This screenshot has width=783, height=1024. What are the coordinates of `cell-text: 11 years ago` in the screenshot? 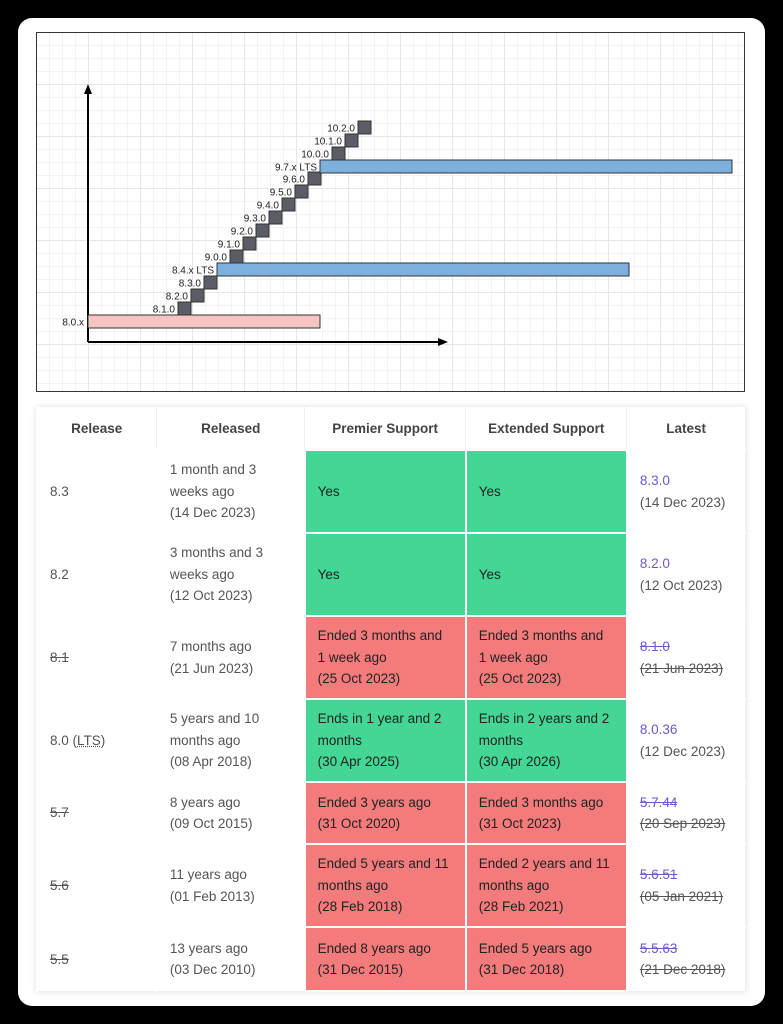 It's located at (208, 874).